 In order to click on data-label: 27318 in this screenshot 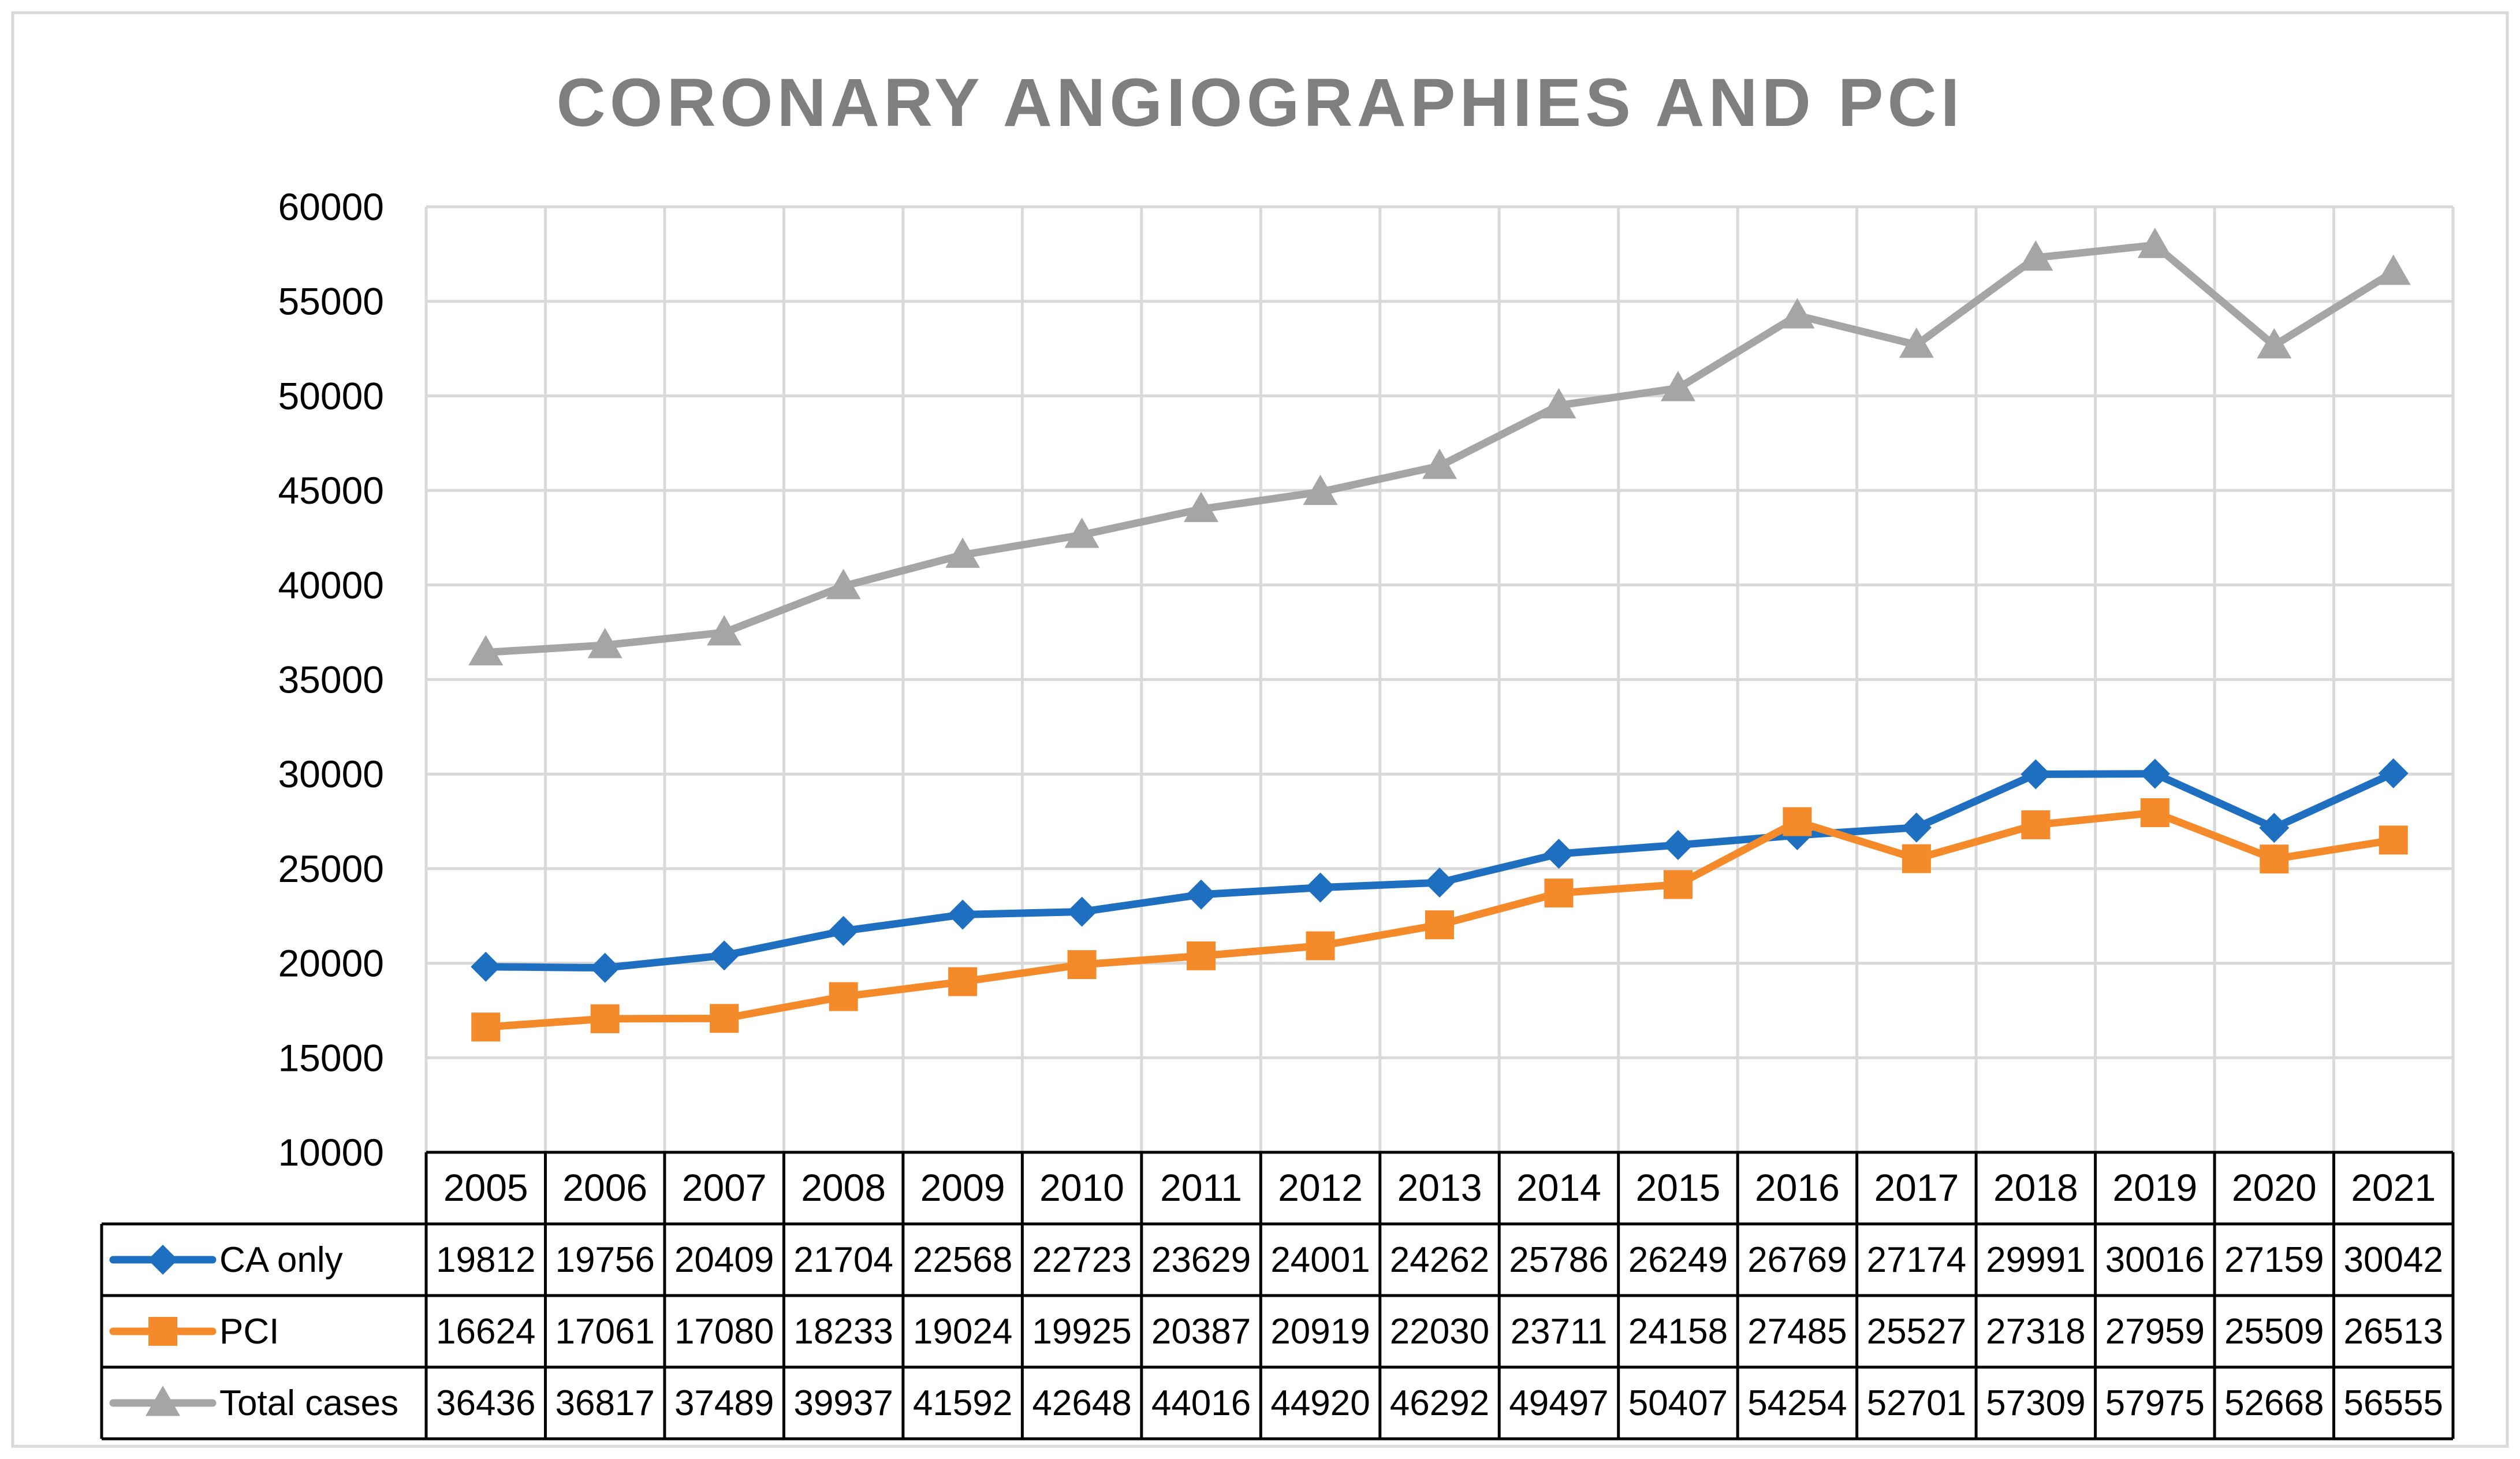, I will do `click(2036, 1332)`.